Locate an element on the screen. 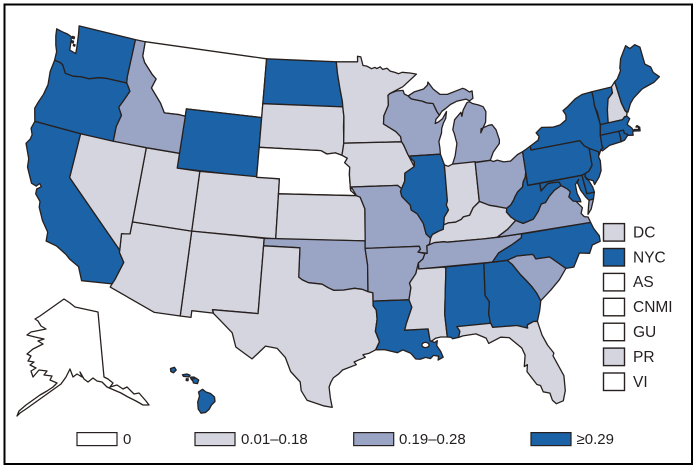  svg-text: 0.01–0.18 is located at coordinates (274, 439).